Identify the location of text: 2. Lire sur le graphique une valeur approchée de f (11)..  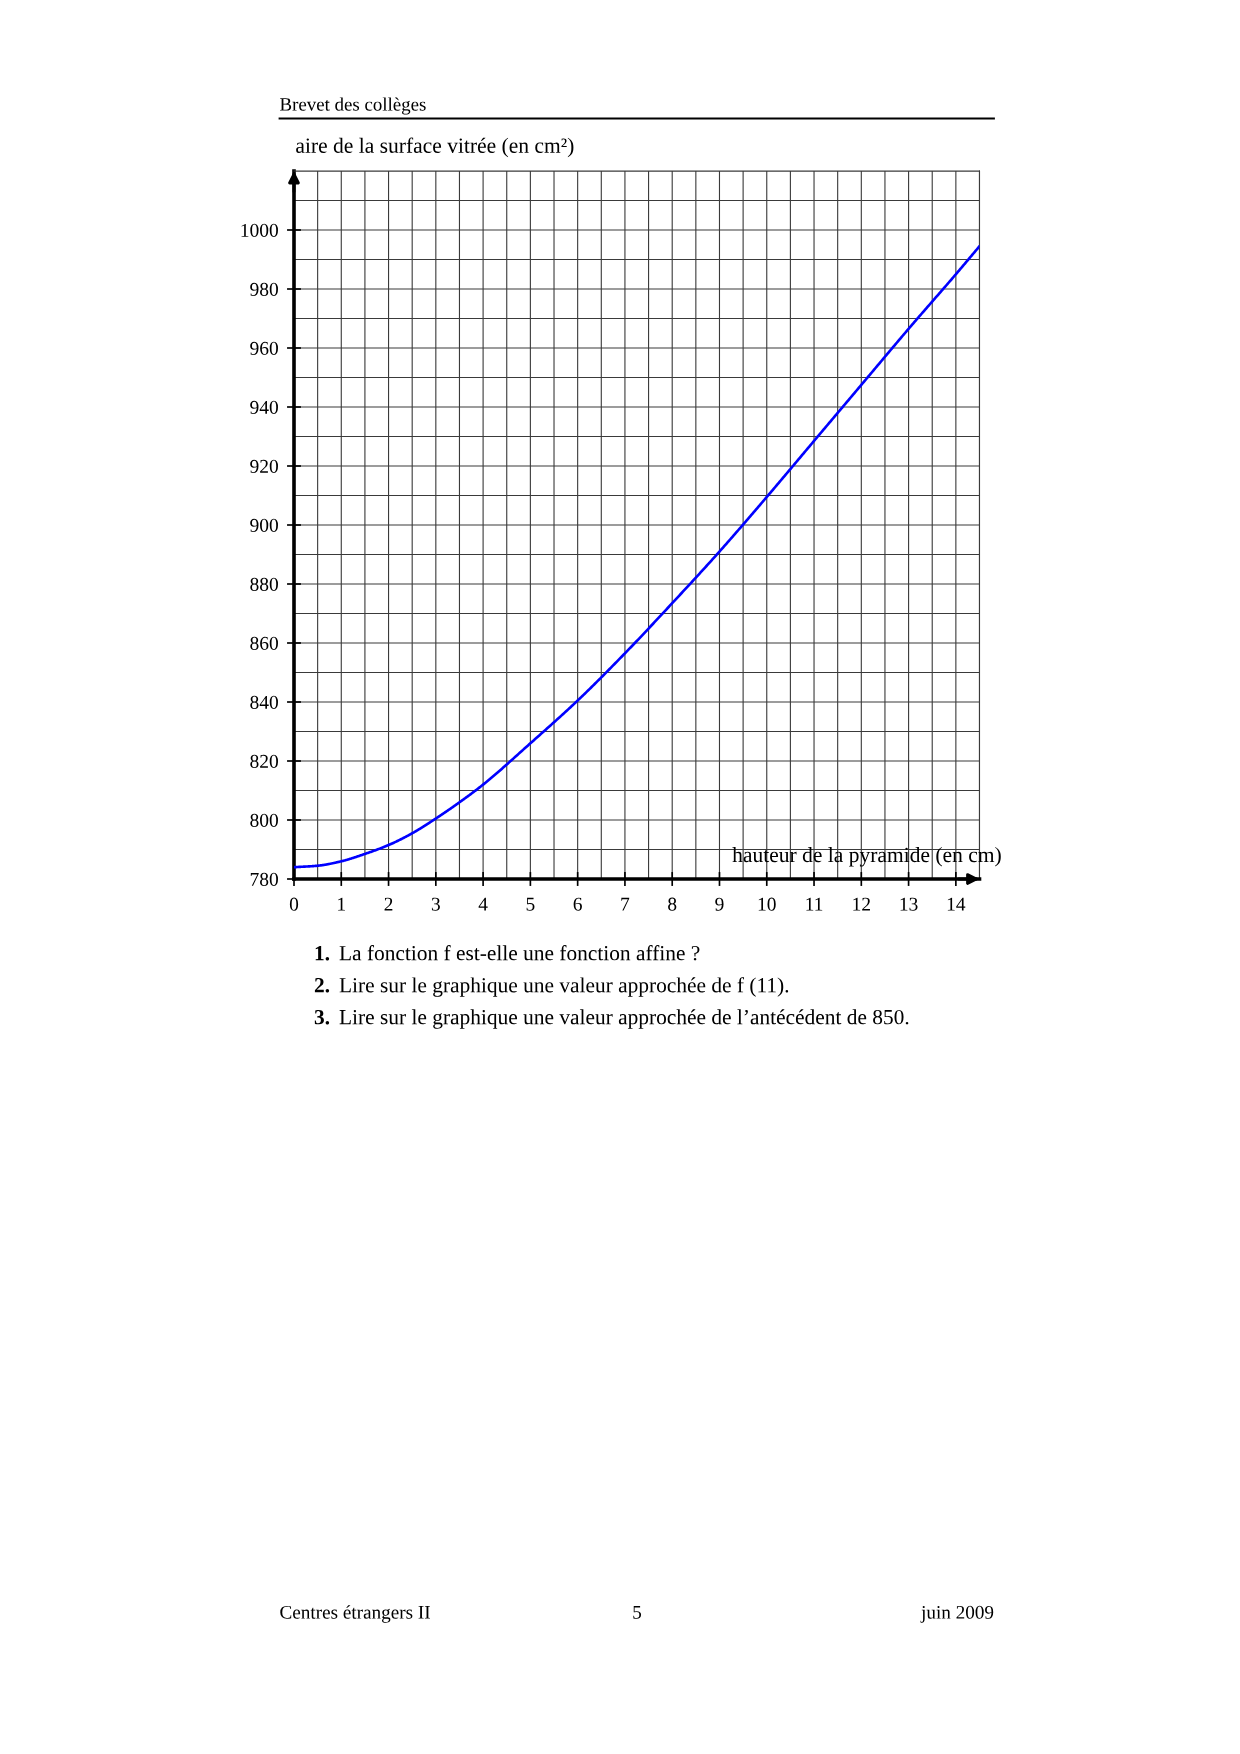
(551, 987).